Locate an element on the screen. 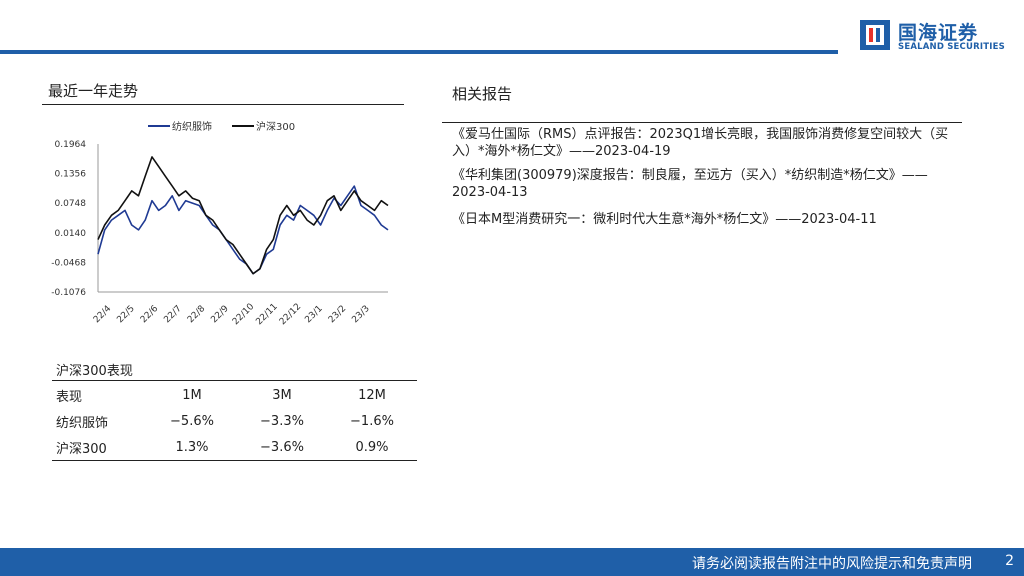 This screenshot has height=576, width=1024. legend-label: 纺织服饰 is located at coordinates (192, 126).